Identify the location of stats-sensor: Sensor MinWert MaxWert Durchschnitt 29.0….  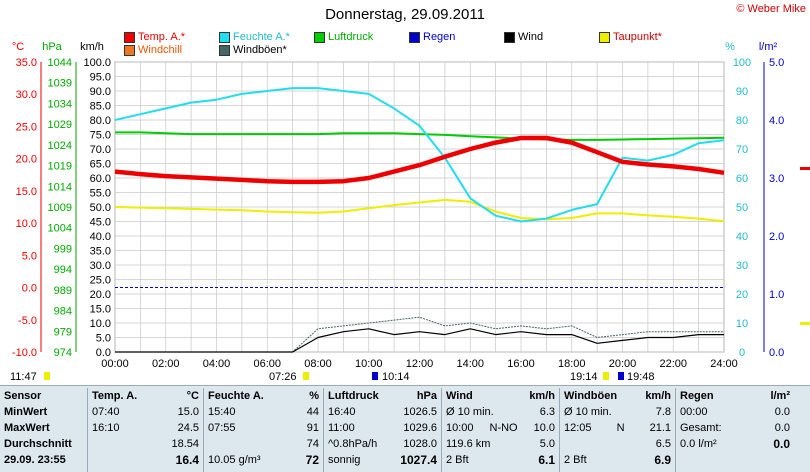
(44, 430).